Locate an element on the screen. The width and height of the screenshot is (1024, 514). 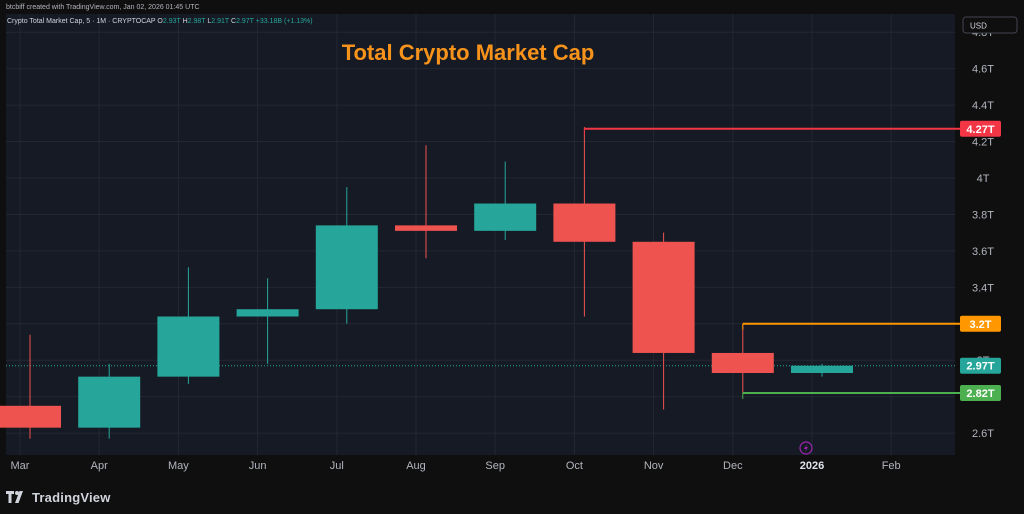
last-price-badge-background is located at coordinates (980, 365).